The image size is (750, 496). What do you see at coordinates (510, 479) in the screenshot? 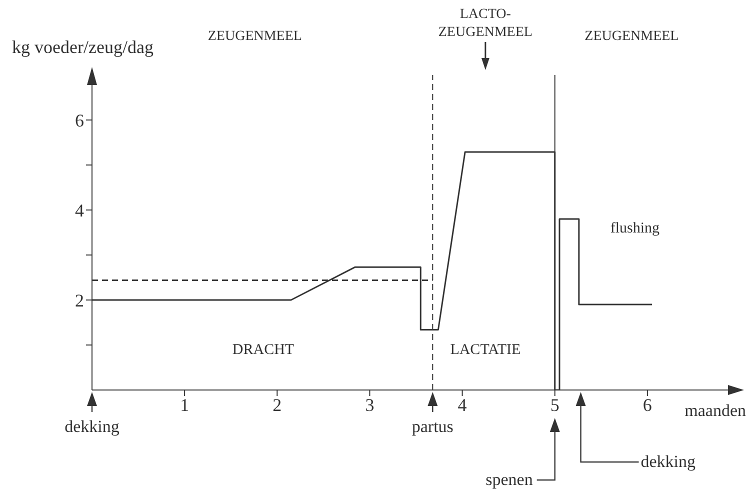
I see `text: spenen` at bounding box center [510, 479].